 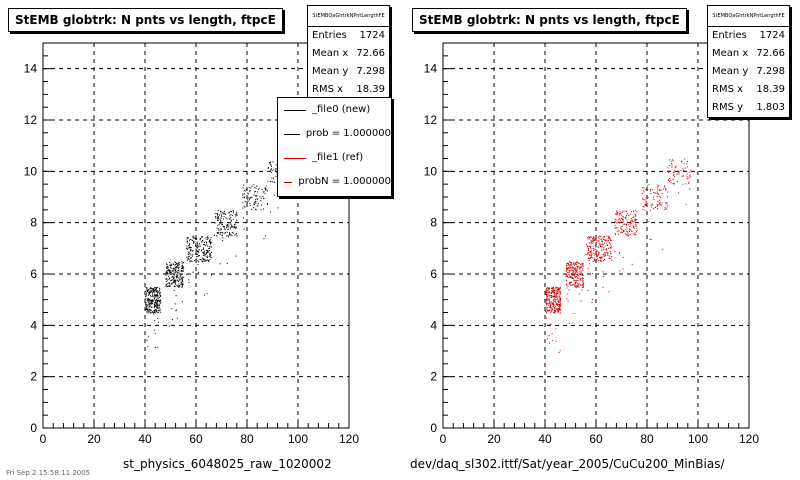 What do you see at coordinates (33, 377) in the screenshot?
I see `y-tick-label: 2` at bounding box center [33, 377].